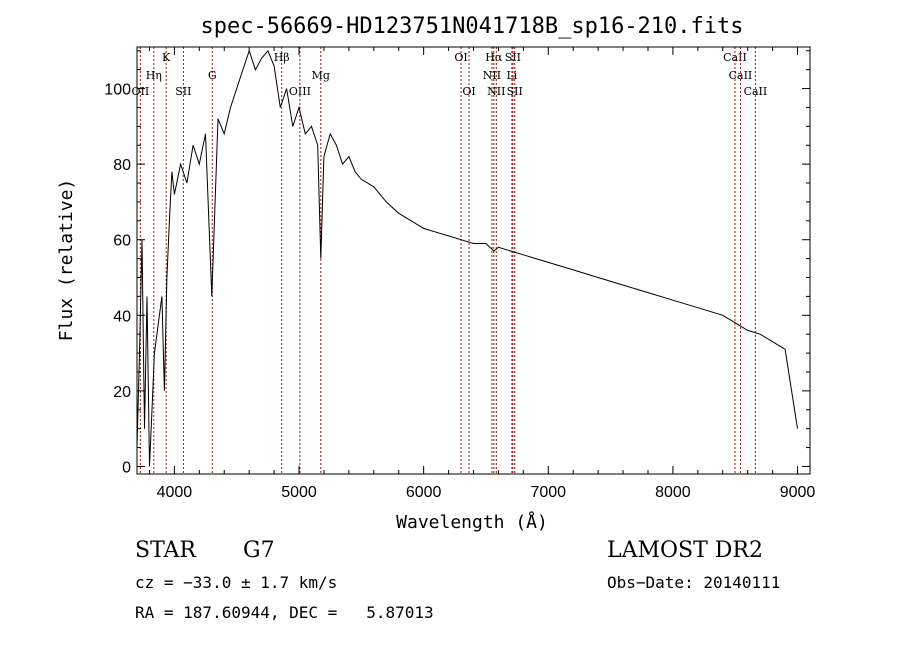 The image size is (900, 649). What do you see at coordinates (66, 260) in the screenshot?
I see `y-axis-label: Flux (relative)` at bounding box center [66, 260].